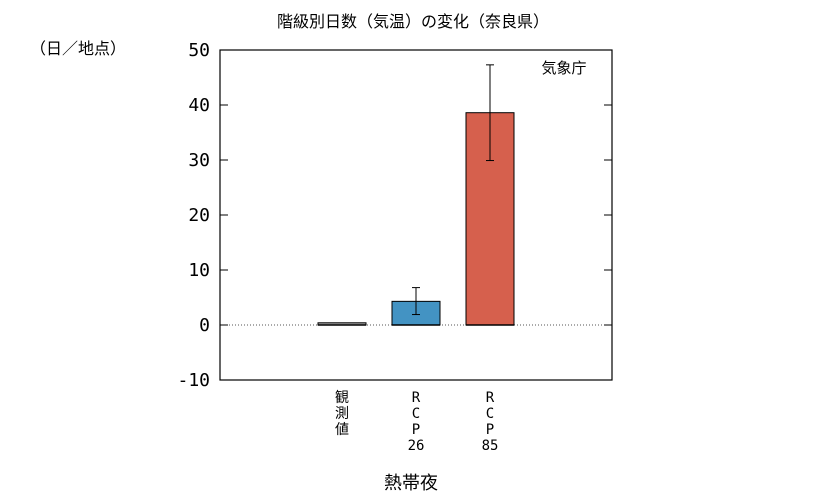  What do you see at coordinates (193, 380) in the screenshot?
I see `y-tick-label: -10` at bounding box center [193, 380].